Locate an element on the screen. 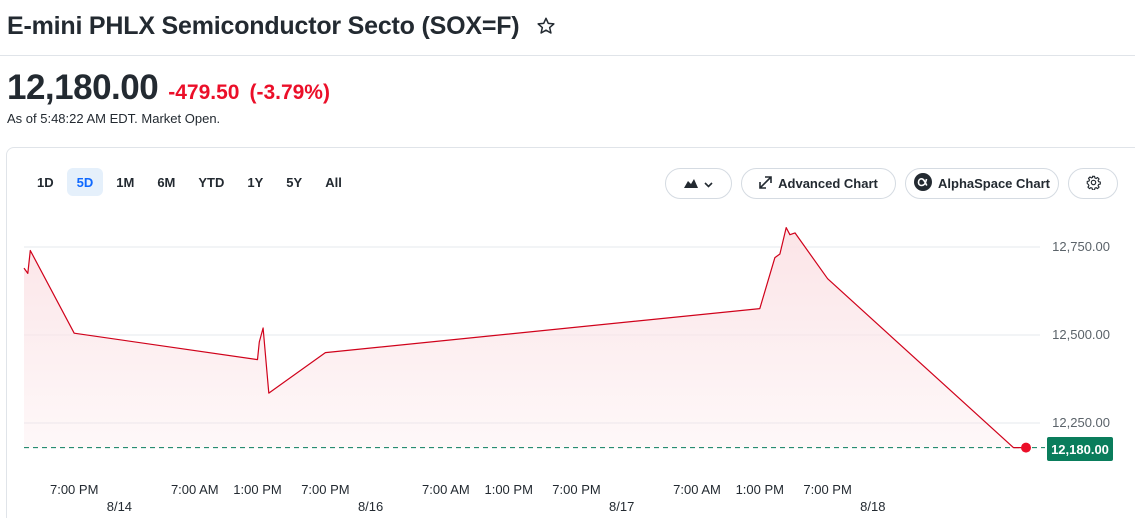 The width and height of the screenshot is (1135, 518). header-divider is located at coordinates (567, 55).